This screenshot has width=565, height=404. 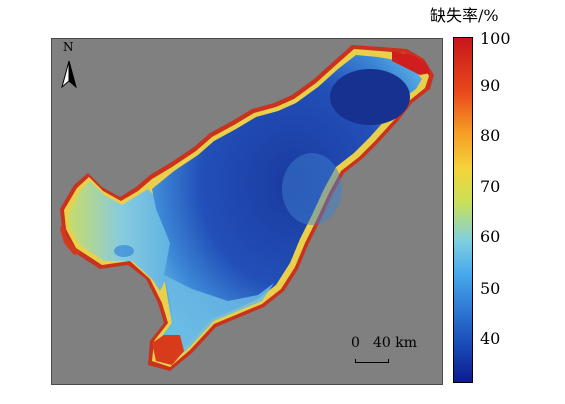 What do you see at coordinates (69, 74) in the screenshot?
I see `north-arrow-icon` at bounding box center [69, 74].